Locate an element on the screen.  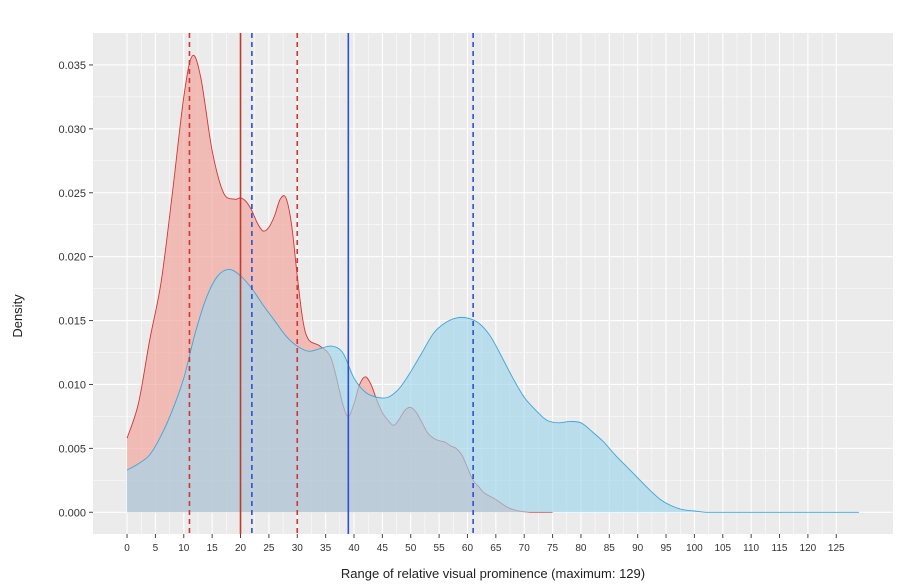
x-tick-label: 10 is located at coordinates (184, 548).